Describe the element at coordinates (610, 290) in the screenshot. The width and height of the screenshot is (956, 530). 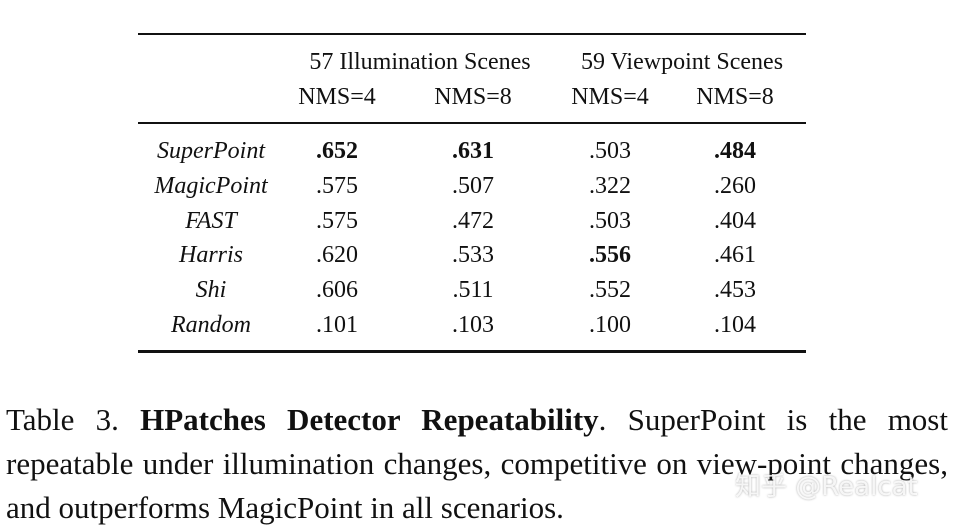
I see `cell: .552` at that location.